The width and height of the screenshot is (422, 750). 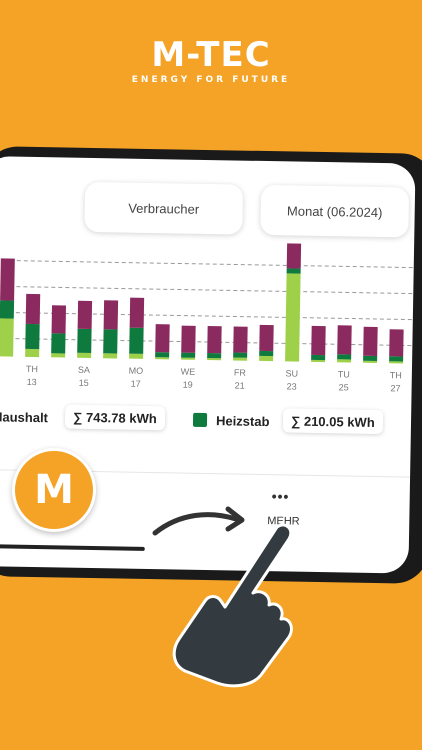 I want to click on home-indicator, so click(x=72, y=547).